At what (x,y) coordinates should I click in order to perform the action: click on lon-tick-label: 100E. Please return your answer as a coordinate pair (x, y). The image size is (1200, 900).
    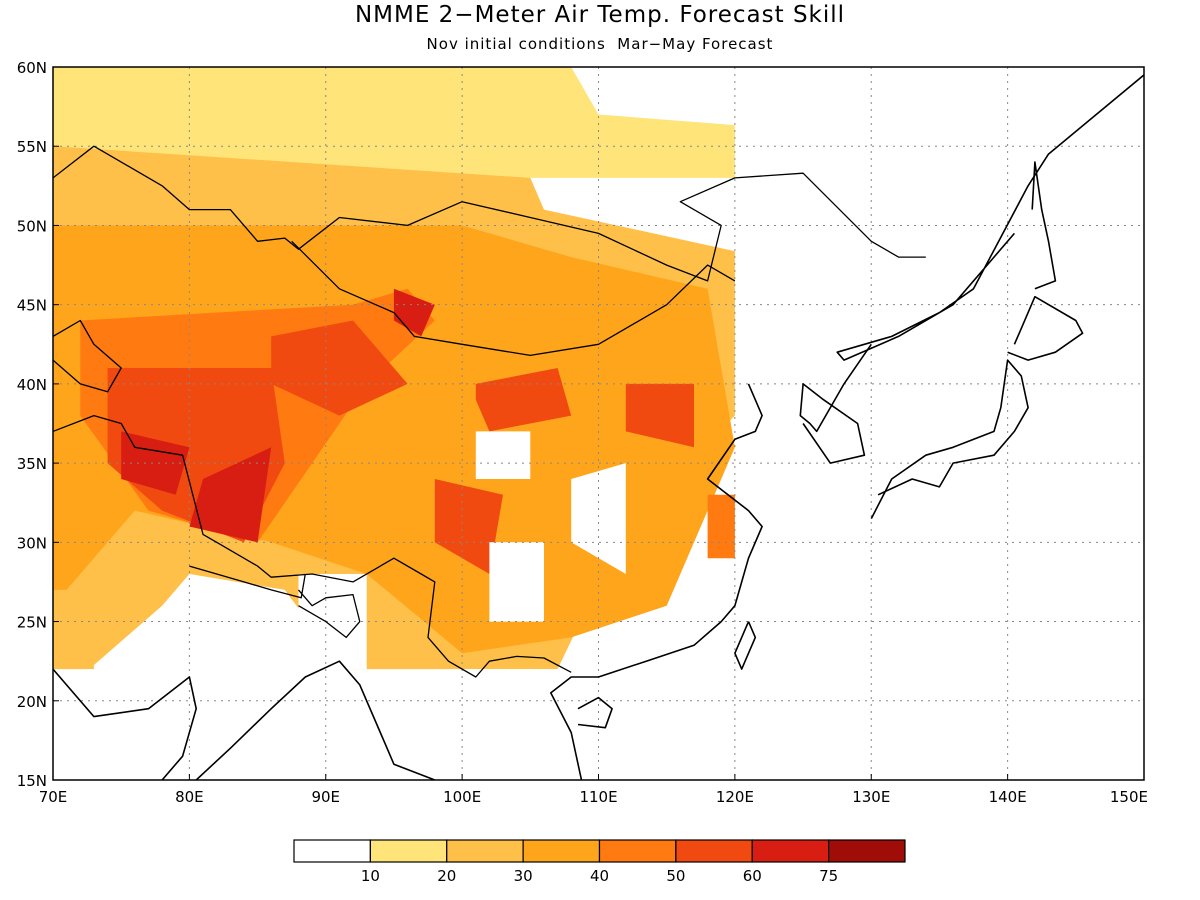
    Looking at the image, I should click on (462, 797).